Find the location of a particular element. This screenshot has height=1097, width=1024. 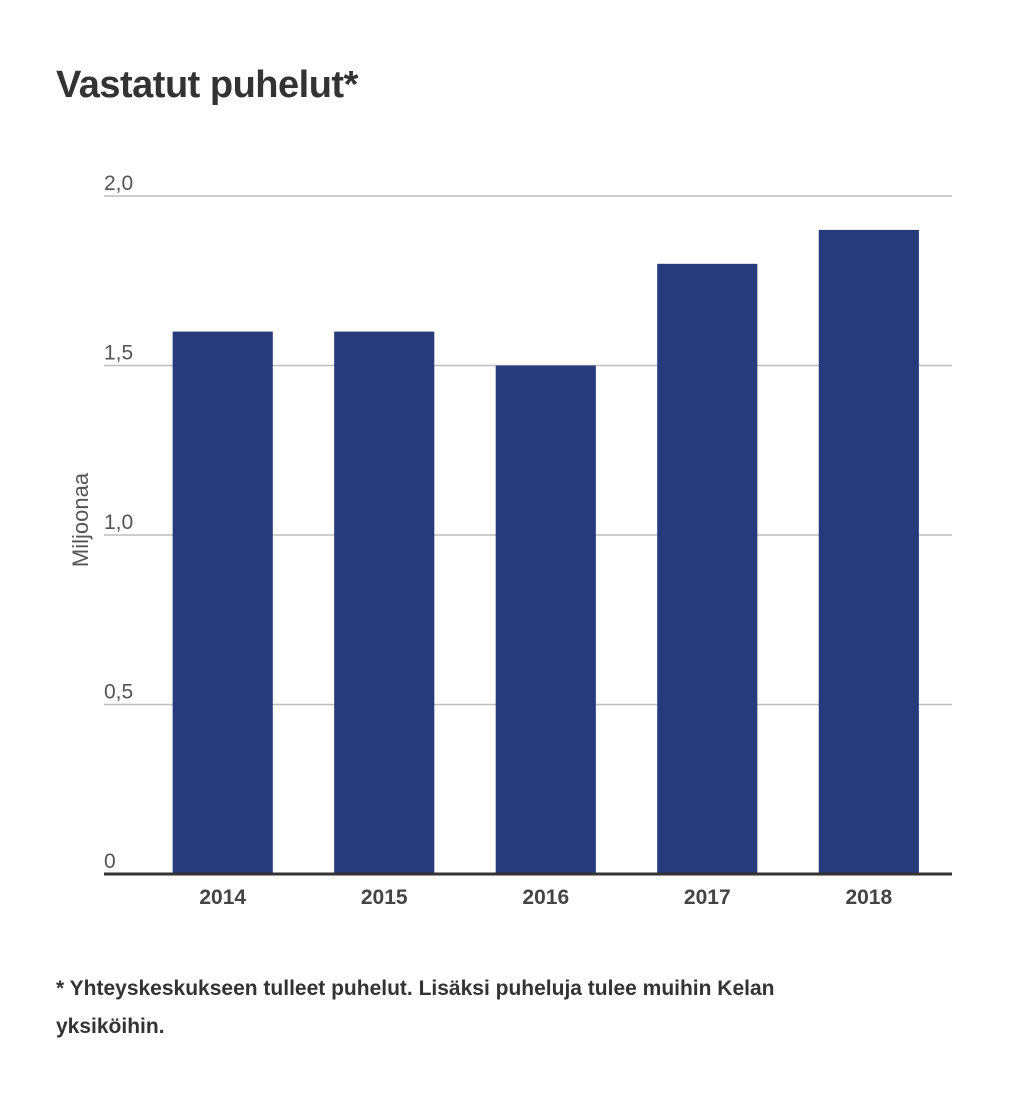

x-tick-label: 2014 is located at coordinates (222, 897).